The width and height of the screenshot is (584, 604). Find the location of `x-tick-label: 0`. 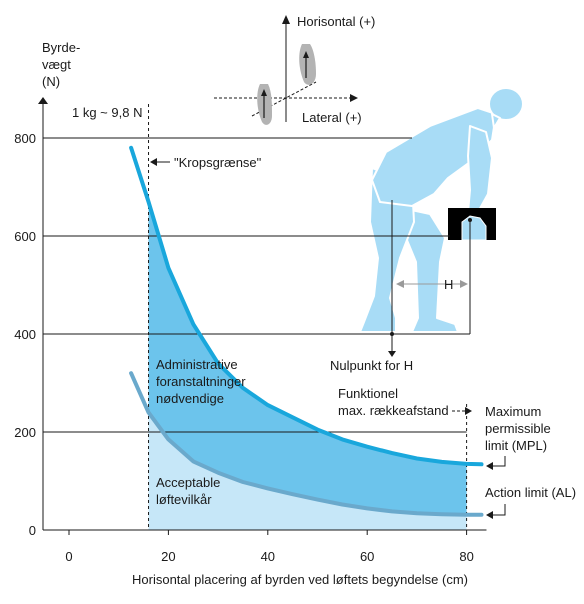

x-tick-label: 0 is located at coordinates (68, 556).